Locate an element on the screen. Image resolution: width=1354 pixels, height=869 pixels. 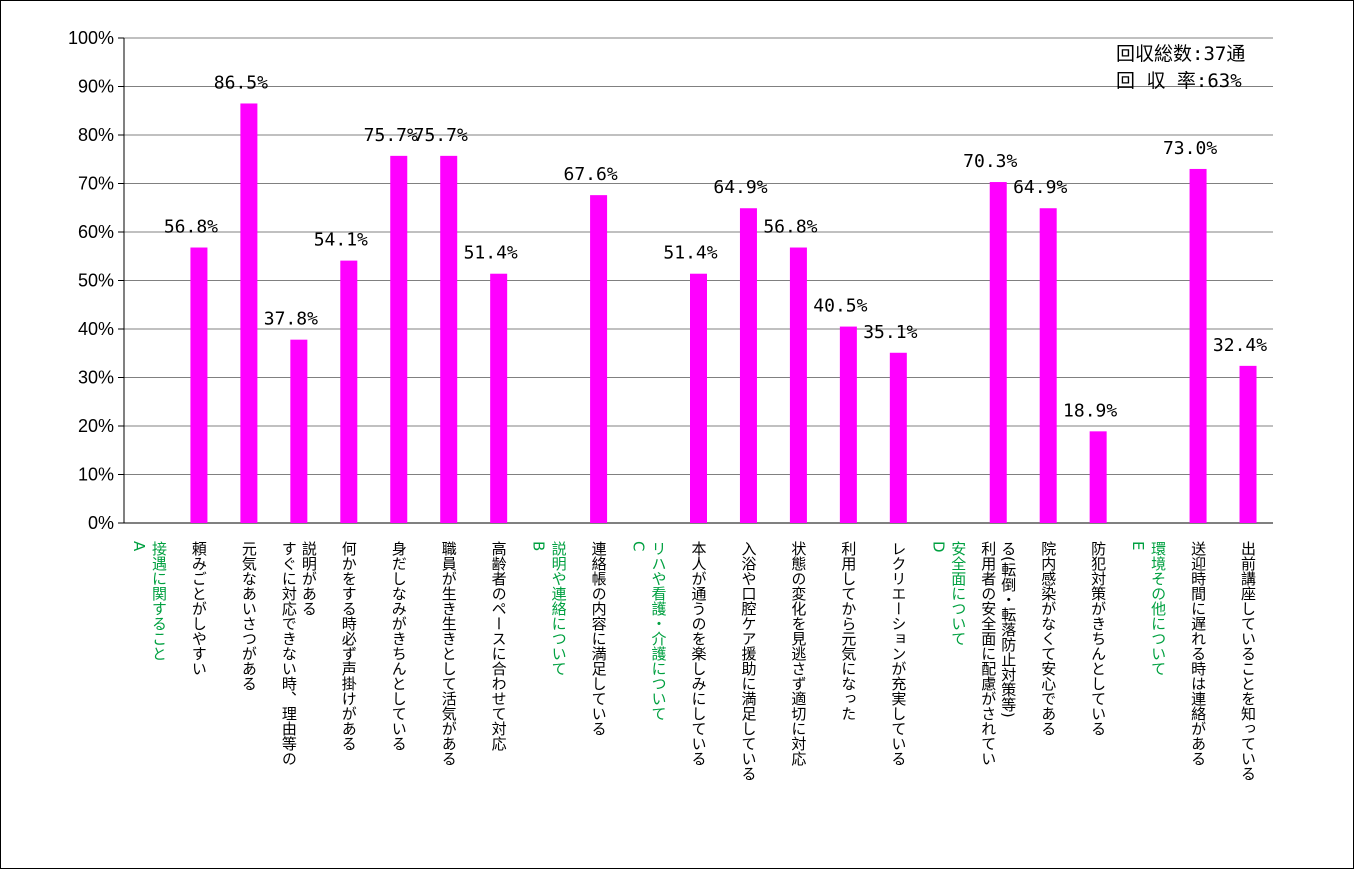
category-label: 連絡帳の内容に満足している is located at coordinates (599, 638).